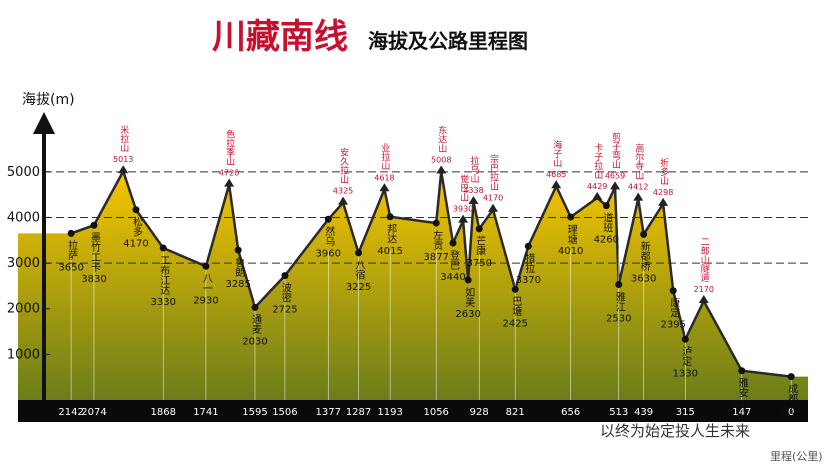 Image resolution: width=825 pixels, height=466 pixels. What do you see at coordinates (256, 324) in the screenshot?
I see `town-name: 通麦` at bounding box center [256, 324].